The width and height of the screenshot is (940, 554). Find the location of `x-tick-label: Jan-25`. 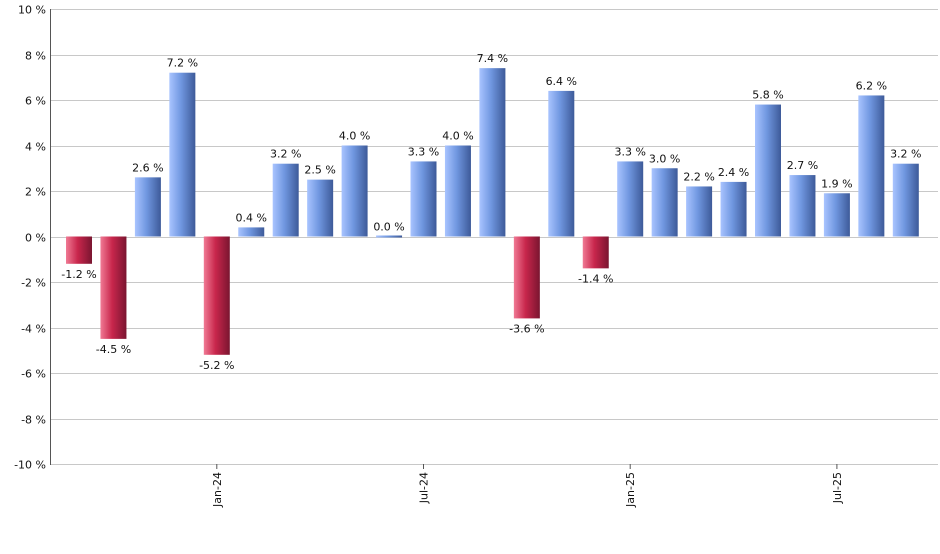

x-tick-label: Jan-25 is located at coordinates (630, 490).